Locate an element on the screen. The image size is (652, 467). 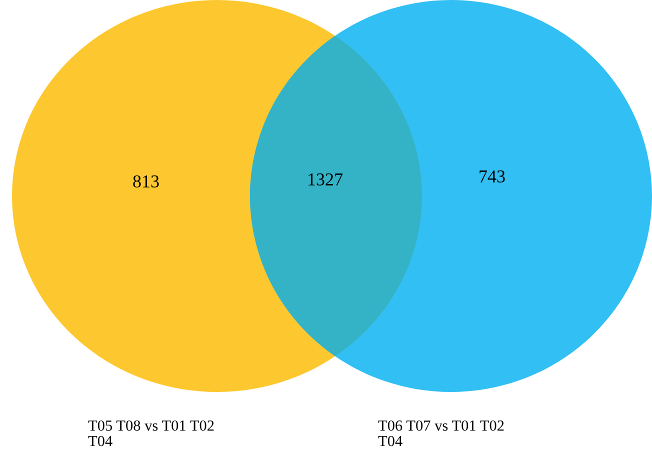
data-label: 743 is located at coordinates (492, 176).